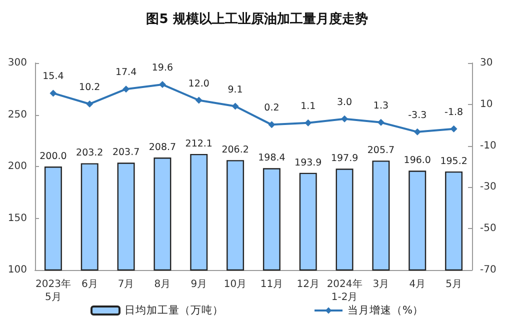  What do you see at coordinates (454, 284) in the screenshot?
I see `x-tick-label: 5月` at bounding box center [454, 284].